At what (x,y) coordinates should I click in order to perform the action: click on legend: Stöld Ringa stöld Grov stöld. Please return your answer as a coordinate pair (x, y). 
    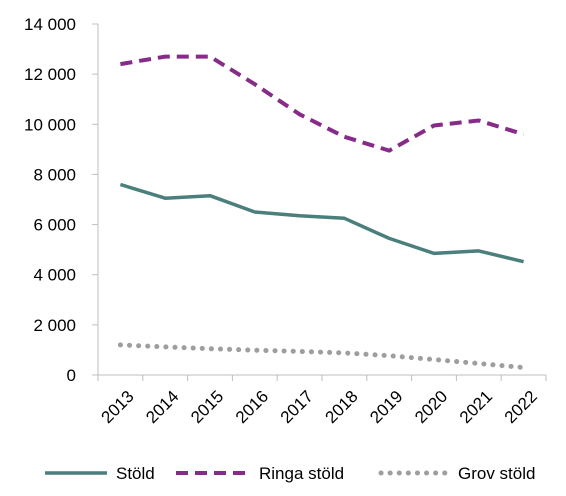
    Looking at the image, I should click on (290, 473).